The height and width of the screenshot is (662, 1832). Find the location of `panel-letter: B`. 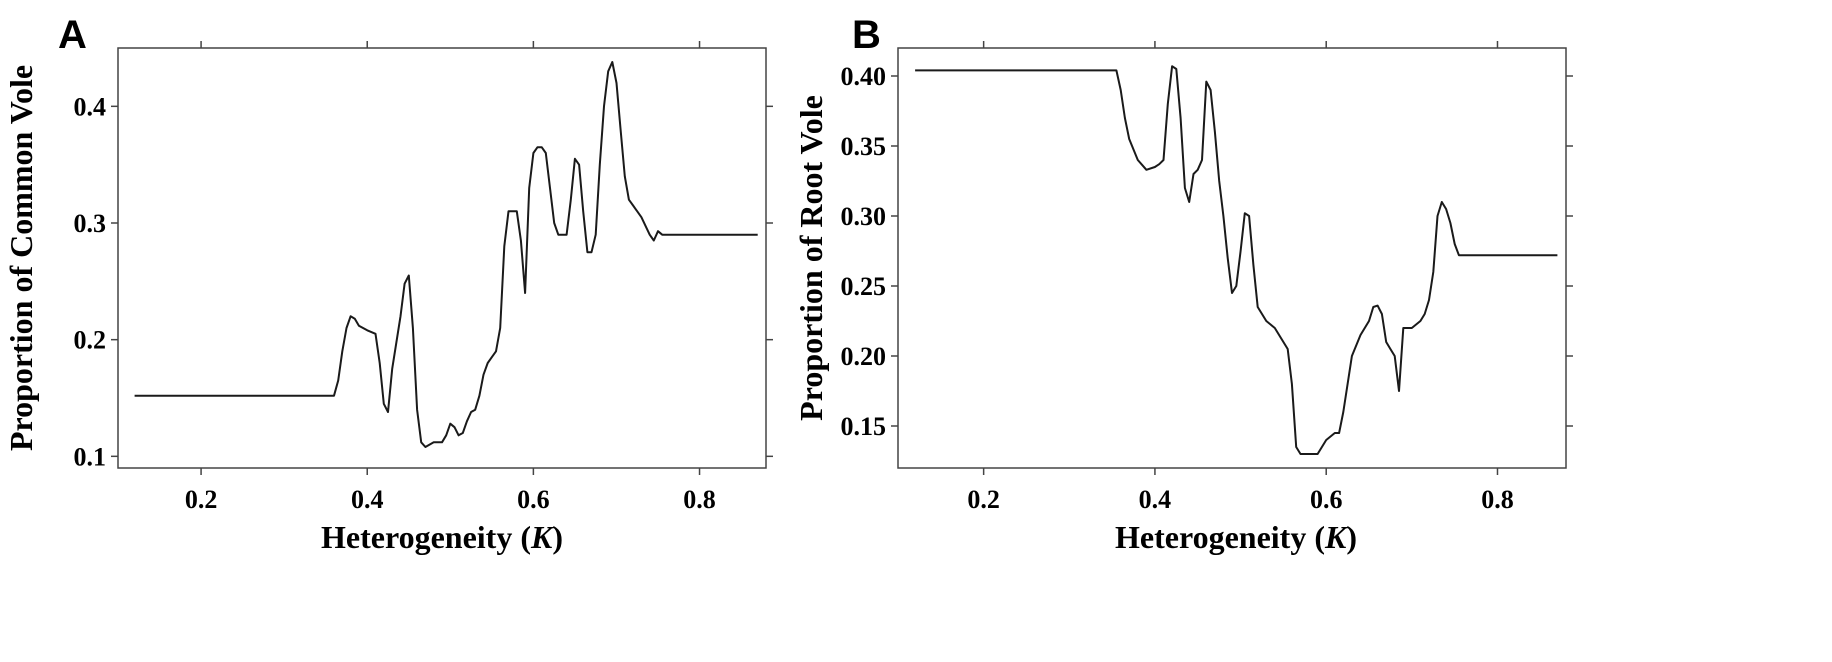

panel-letter: B is located at coordinates (866, 35).